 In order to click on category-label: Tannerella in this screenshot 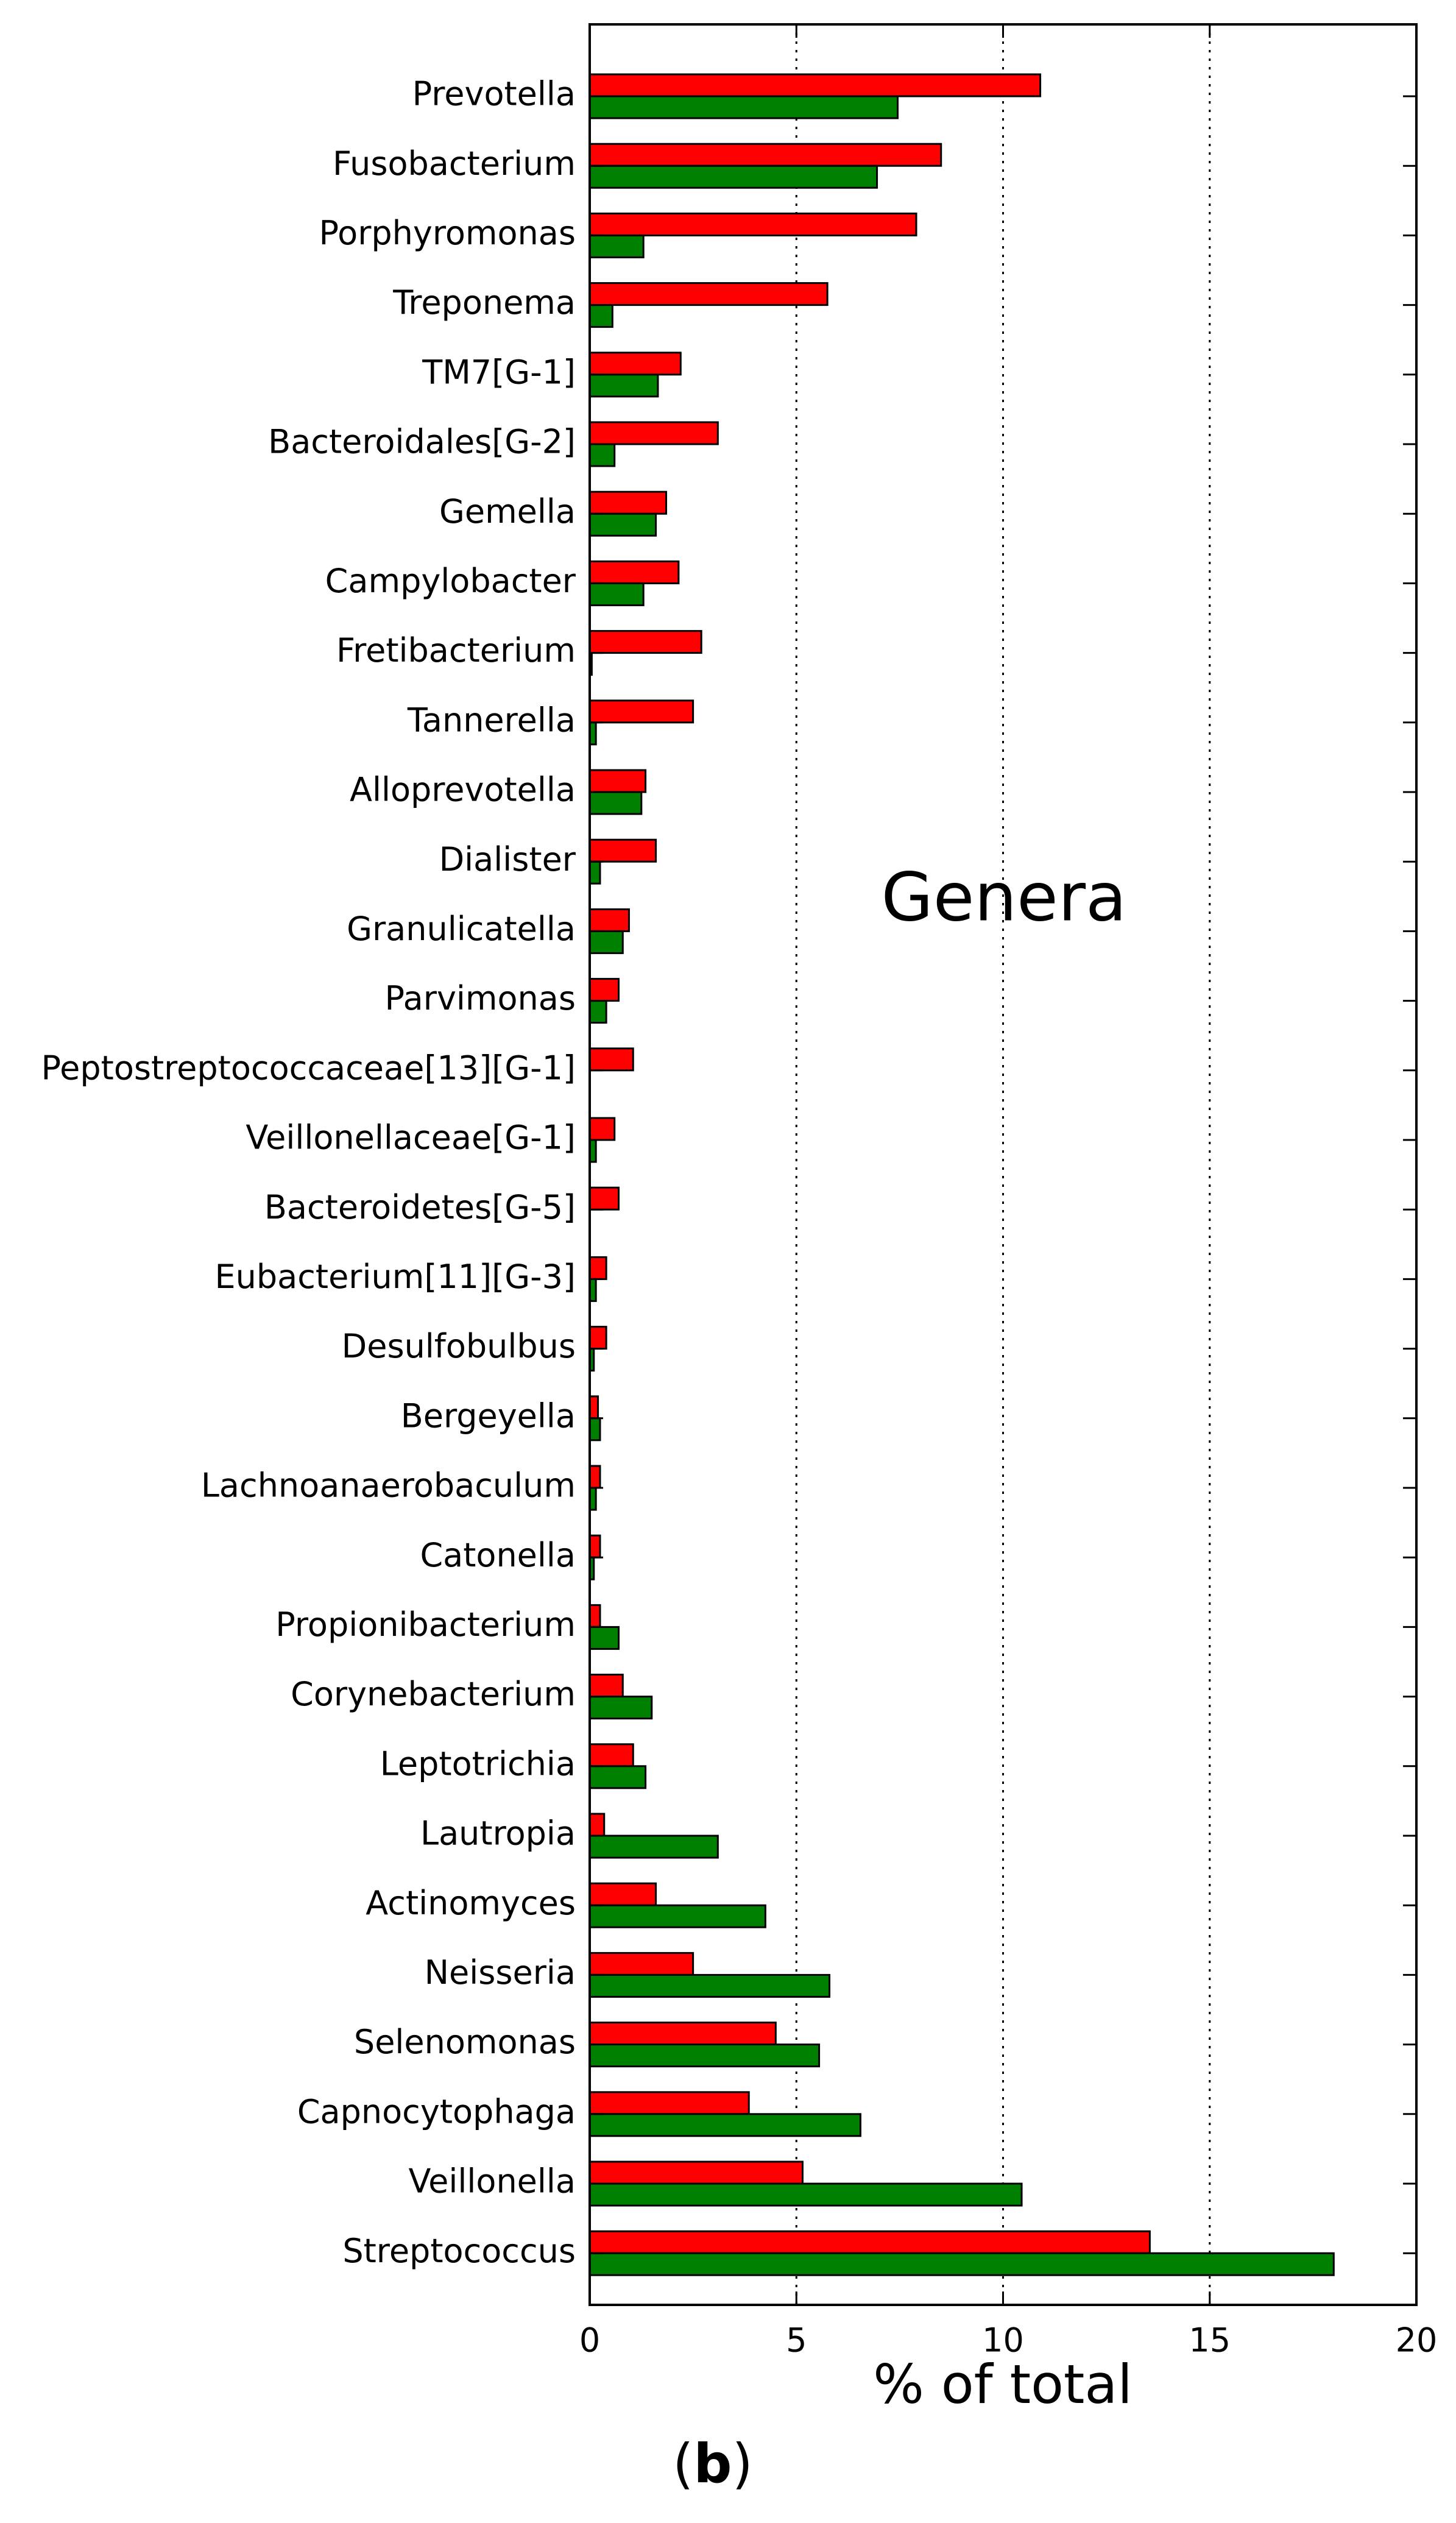, I will do `click(491, 720)`.